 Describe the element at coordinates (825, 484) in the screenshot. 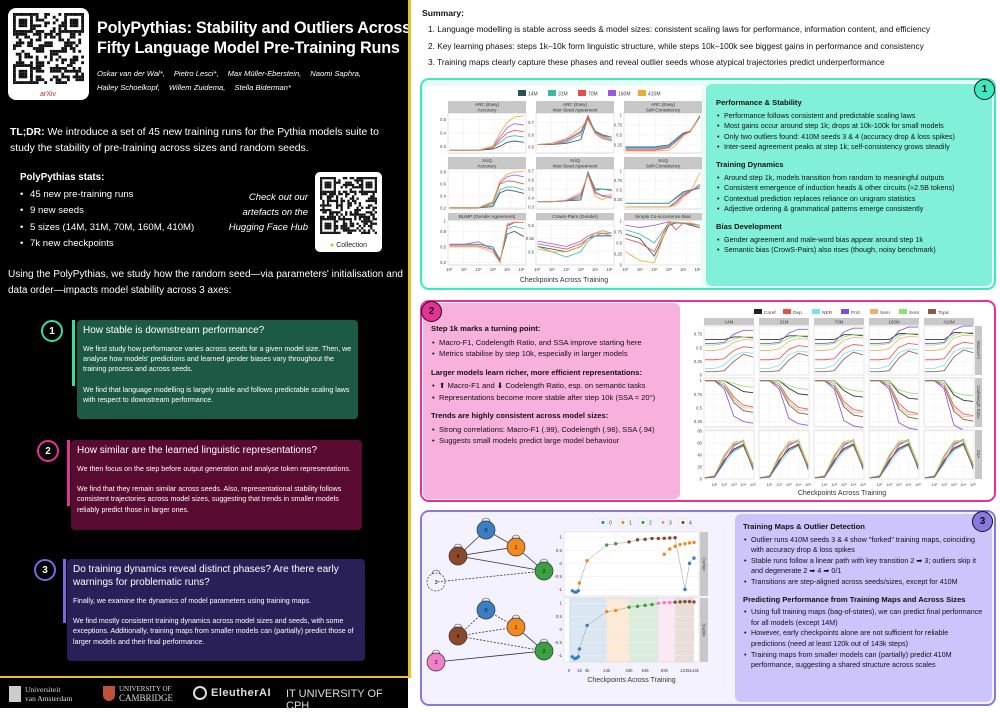

I see `x-tick-label: 10¹` at that location.